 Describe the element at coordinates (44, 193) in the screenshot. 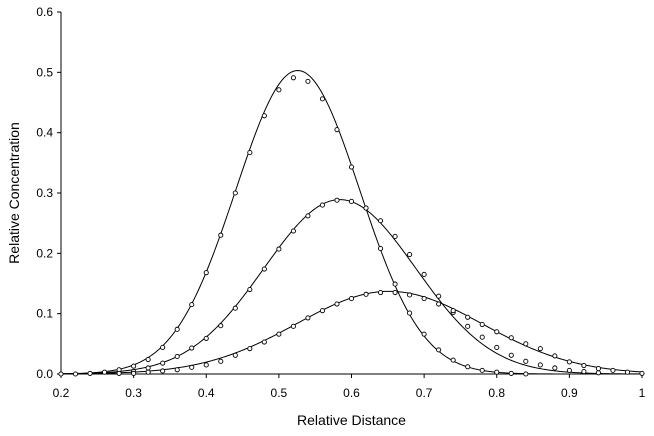

I see `y-tick-label: 0.3` at that location.